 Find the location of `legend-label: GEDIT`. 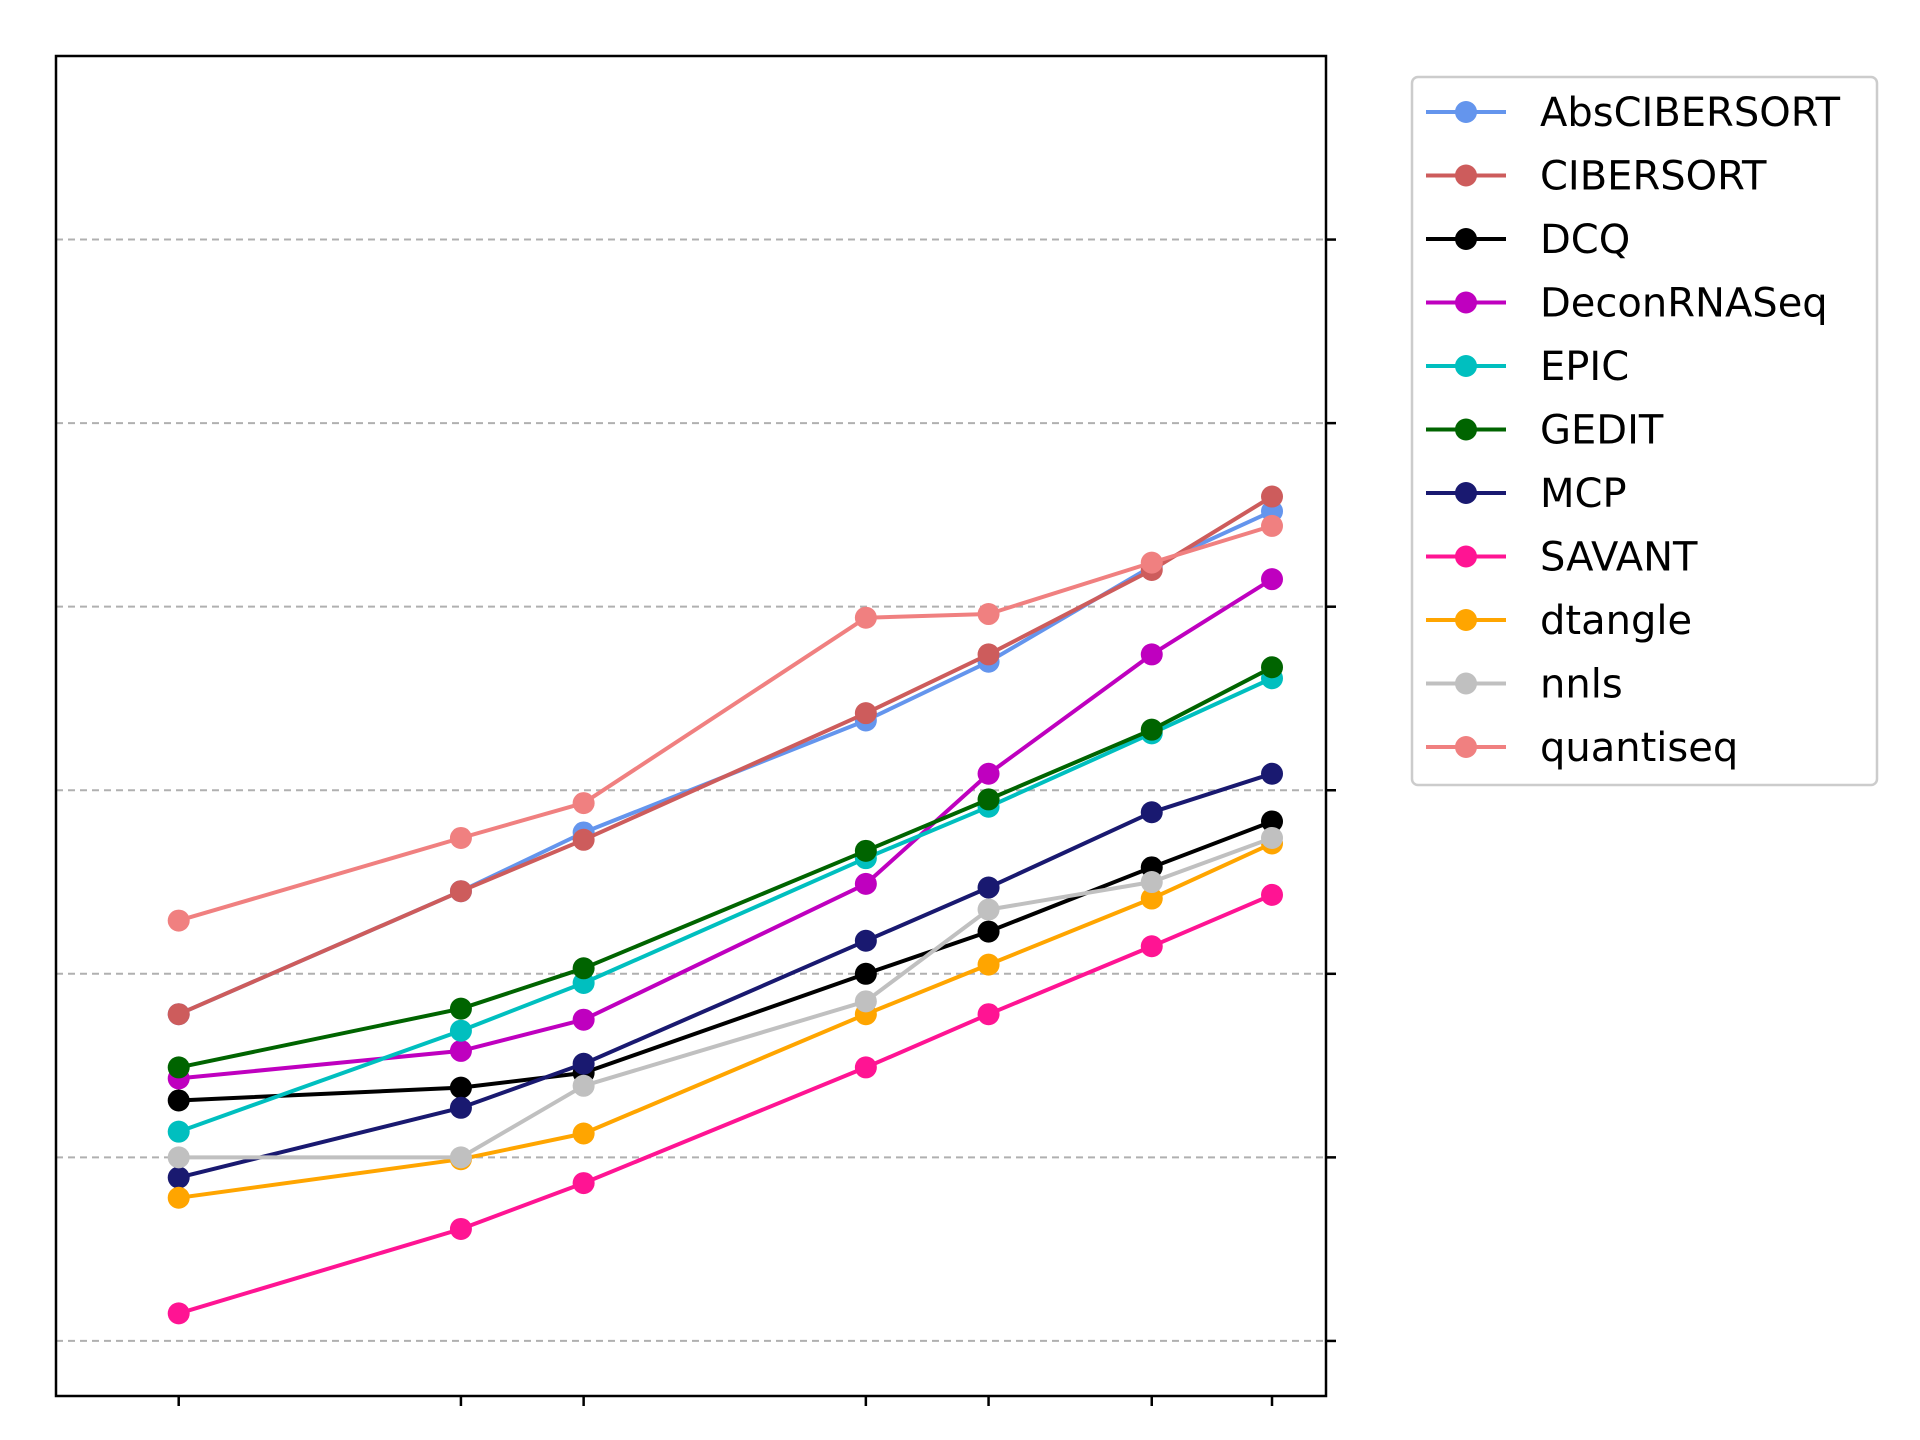

legend-label: GEDIT is located at coordinates (1602, 431).